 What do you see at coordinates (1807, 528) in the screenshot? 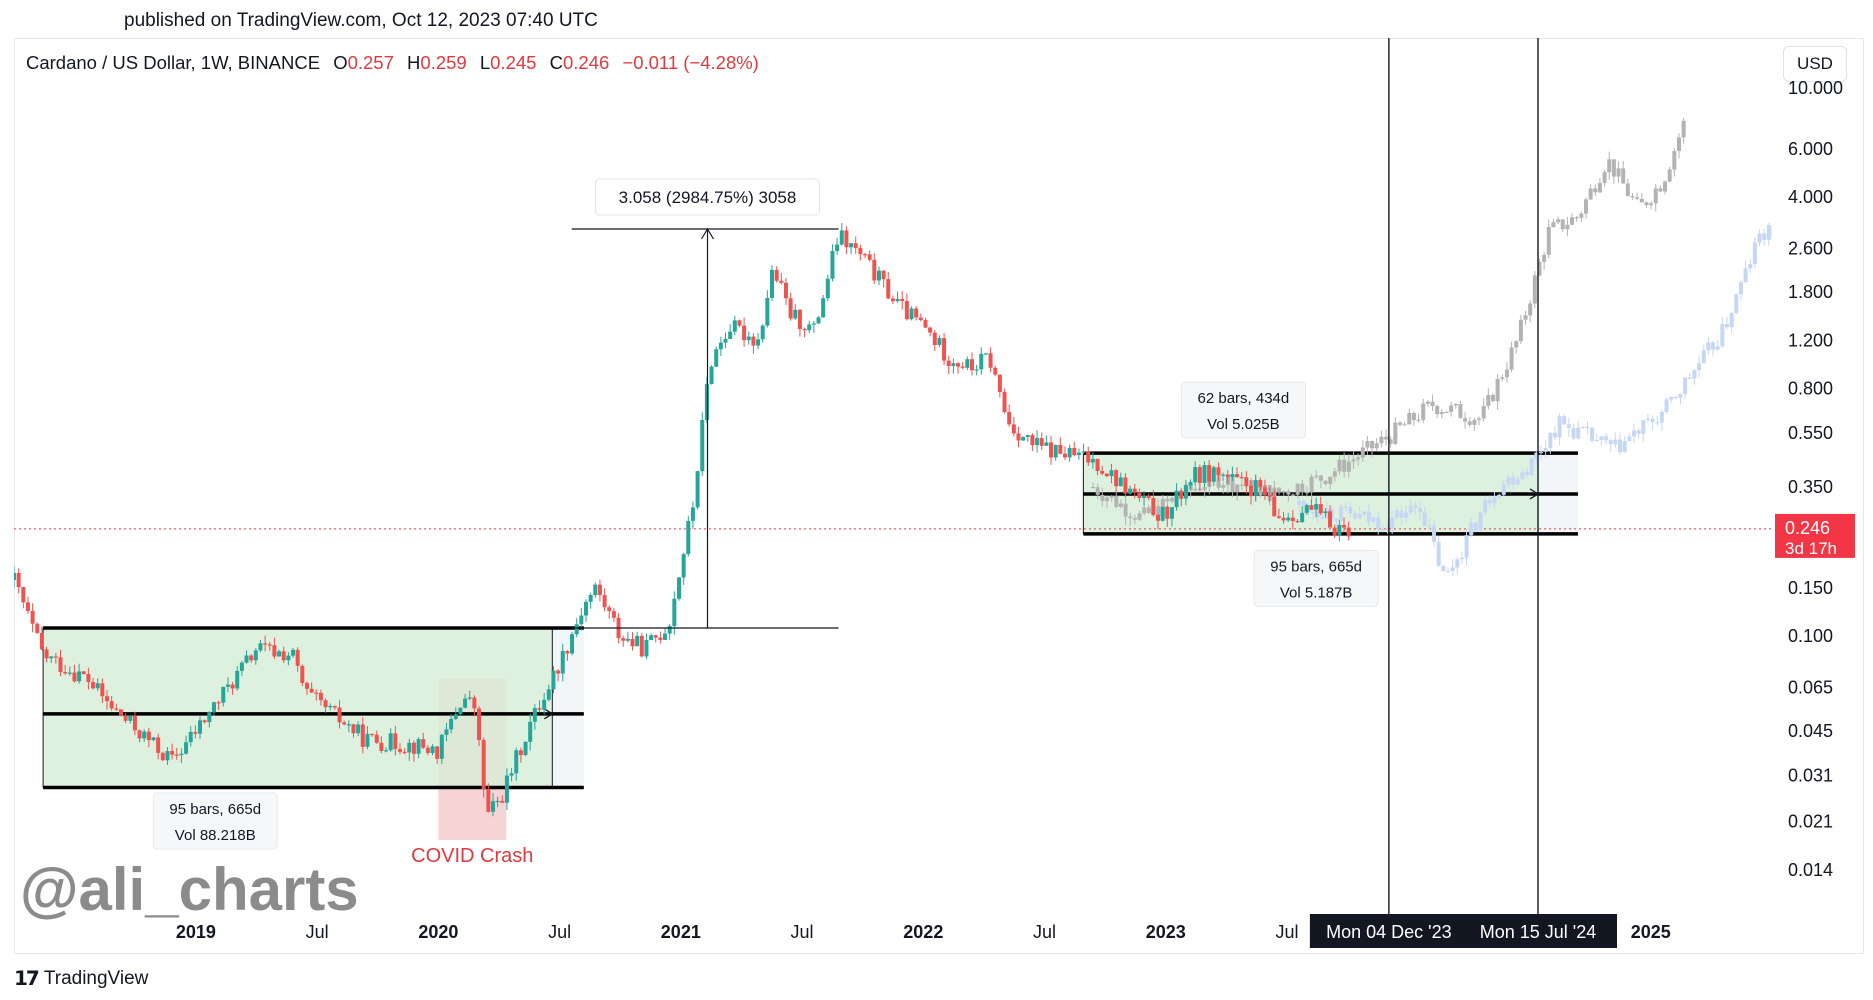
I see `current-price-value: 0.246` at bounding box center [1807, 528].